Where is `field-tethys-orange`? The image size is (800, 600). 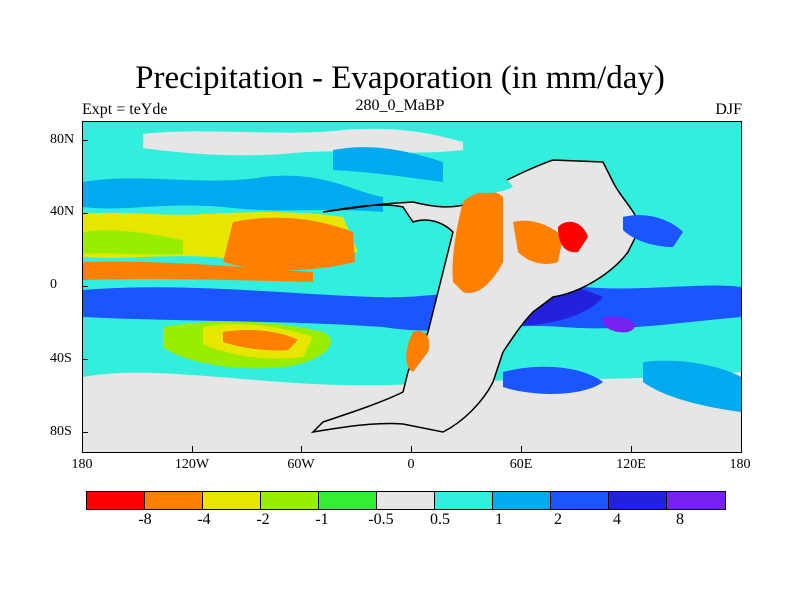
field-tethys-orange is located at coordinates (477, 242).